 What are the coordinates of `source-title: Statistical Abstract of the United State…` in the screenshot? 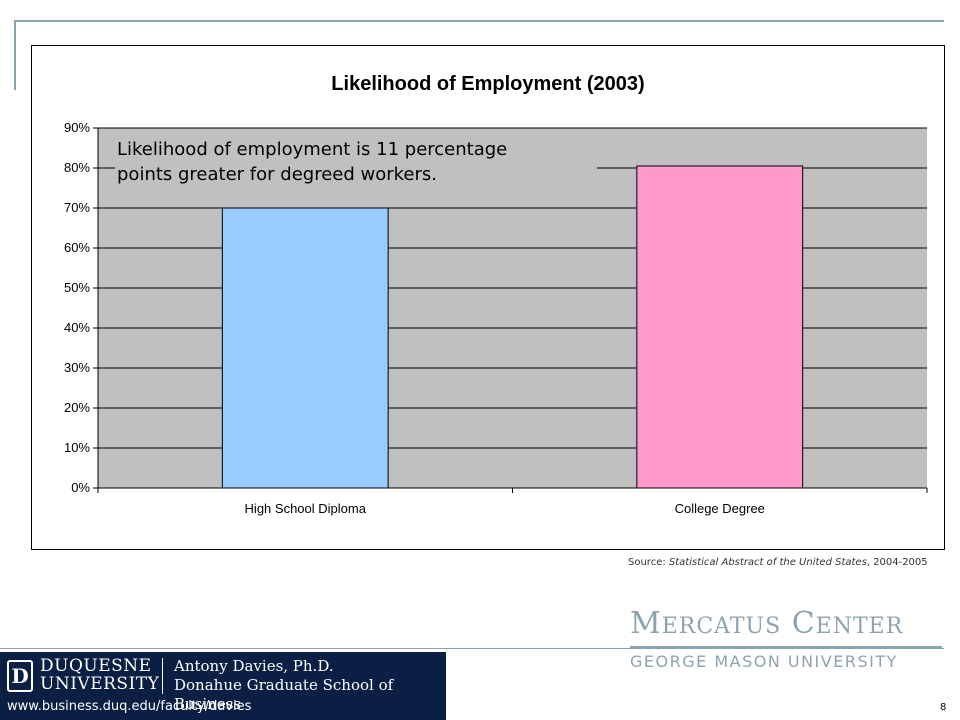 It's located at (767, 562).